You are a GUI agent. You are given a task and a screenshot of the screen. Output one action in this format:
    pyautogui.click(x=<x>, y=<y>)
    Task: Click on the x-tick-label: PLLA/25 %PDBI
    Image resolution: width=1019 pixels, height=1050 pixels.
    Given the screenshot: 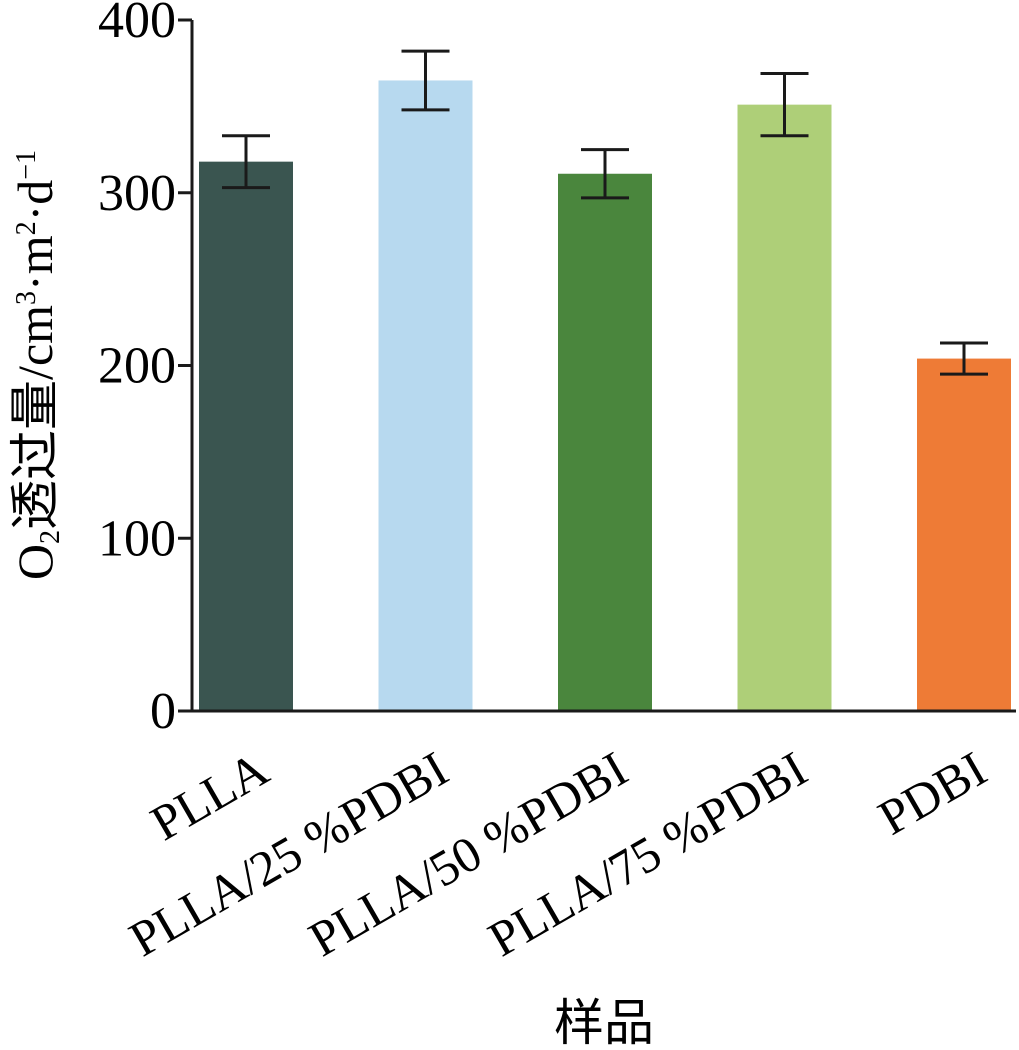 What is the action you would take?
    pyautogui.click(x=288, y=853)
    